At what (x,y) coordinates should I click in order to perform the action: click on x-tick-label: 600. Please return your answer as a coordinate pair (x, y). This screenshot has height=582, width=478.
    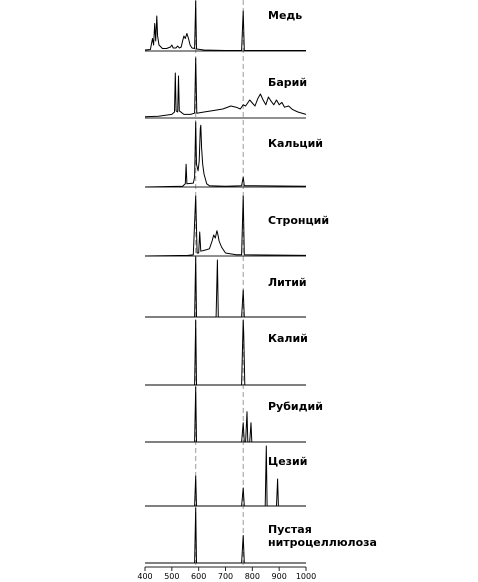
    Looking at the image, I should click on (198, 576).